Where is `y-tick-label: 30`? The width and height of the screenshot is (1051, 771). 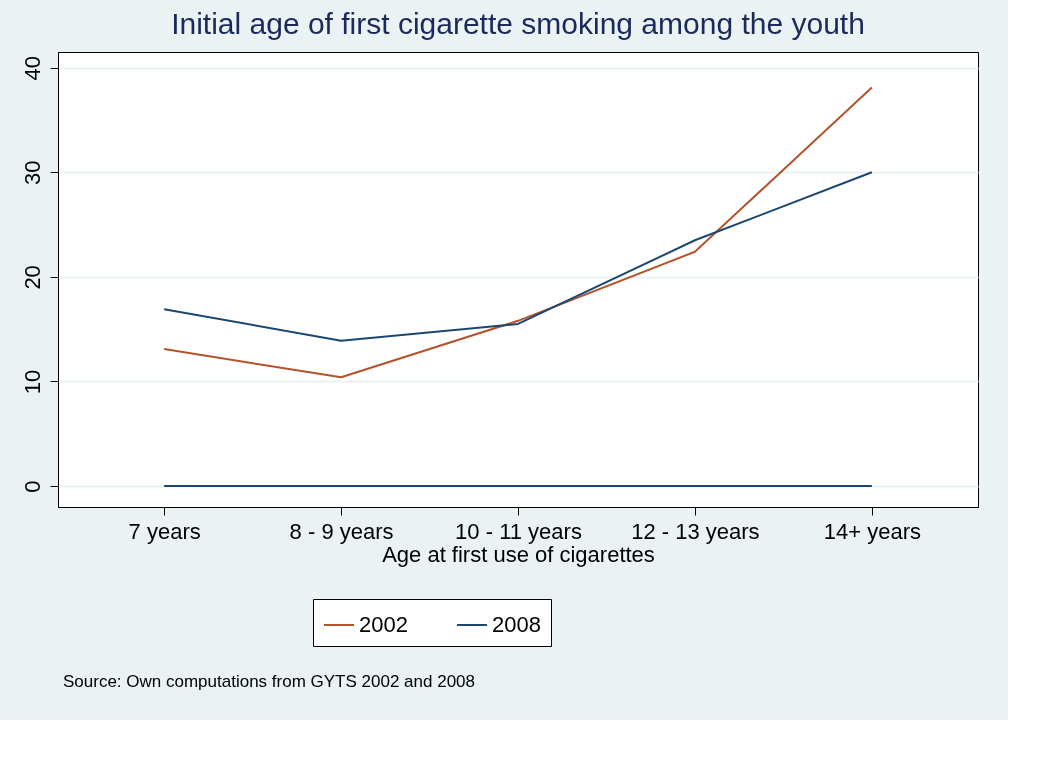 y-tick-label: 30 is located at coordinates (32, 173).